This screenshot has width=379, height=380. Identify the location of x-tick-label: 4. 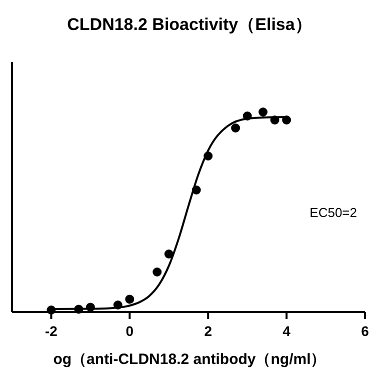
(286, 331).